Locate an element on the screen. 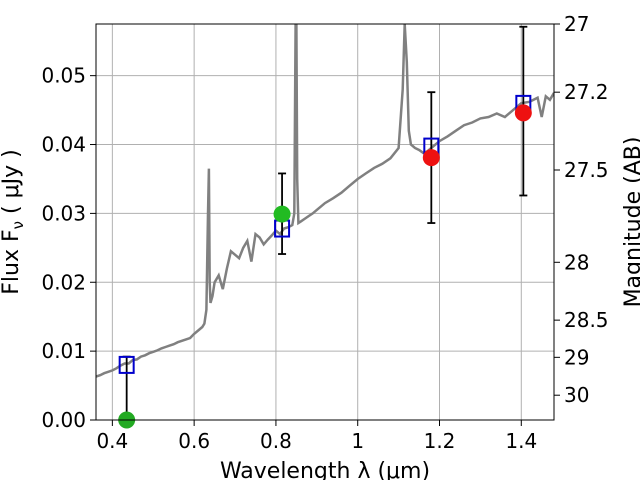 Image resolution: width=640 pixels, height=480 pixels. y-axis-title-unit: ( μJy ) is located at coordinates (12, 185).